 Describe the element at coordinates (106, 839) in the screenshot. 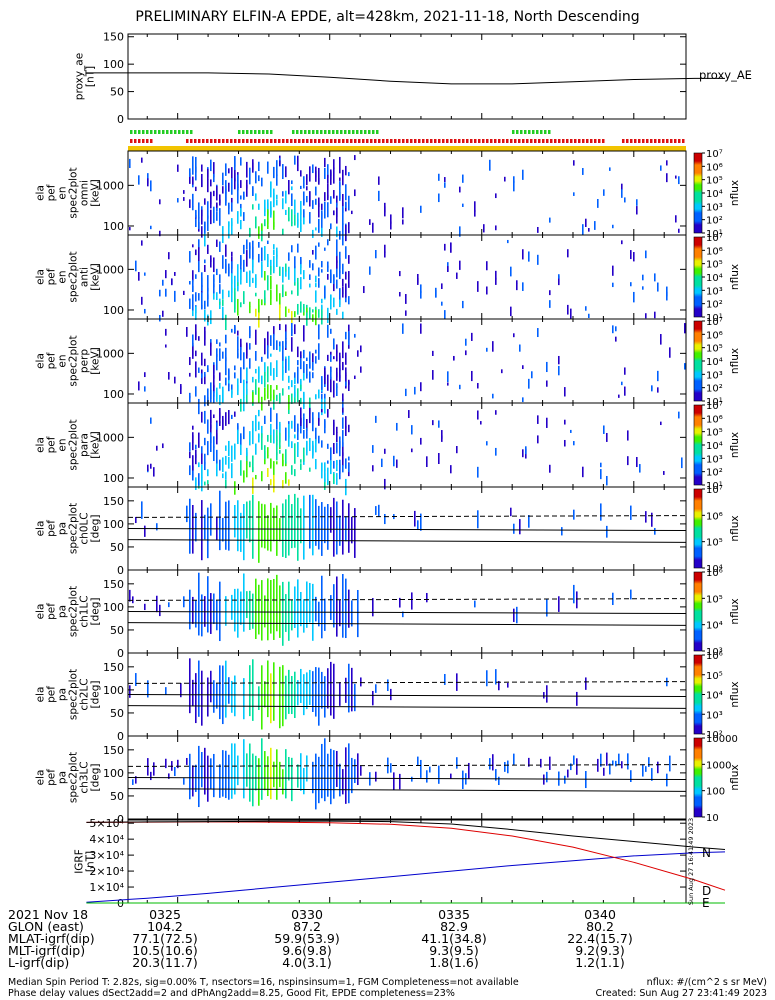

I see `y-tick-label: 4×10⁴` at that location.